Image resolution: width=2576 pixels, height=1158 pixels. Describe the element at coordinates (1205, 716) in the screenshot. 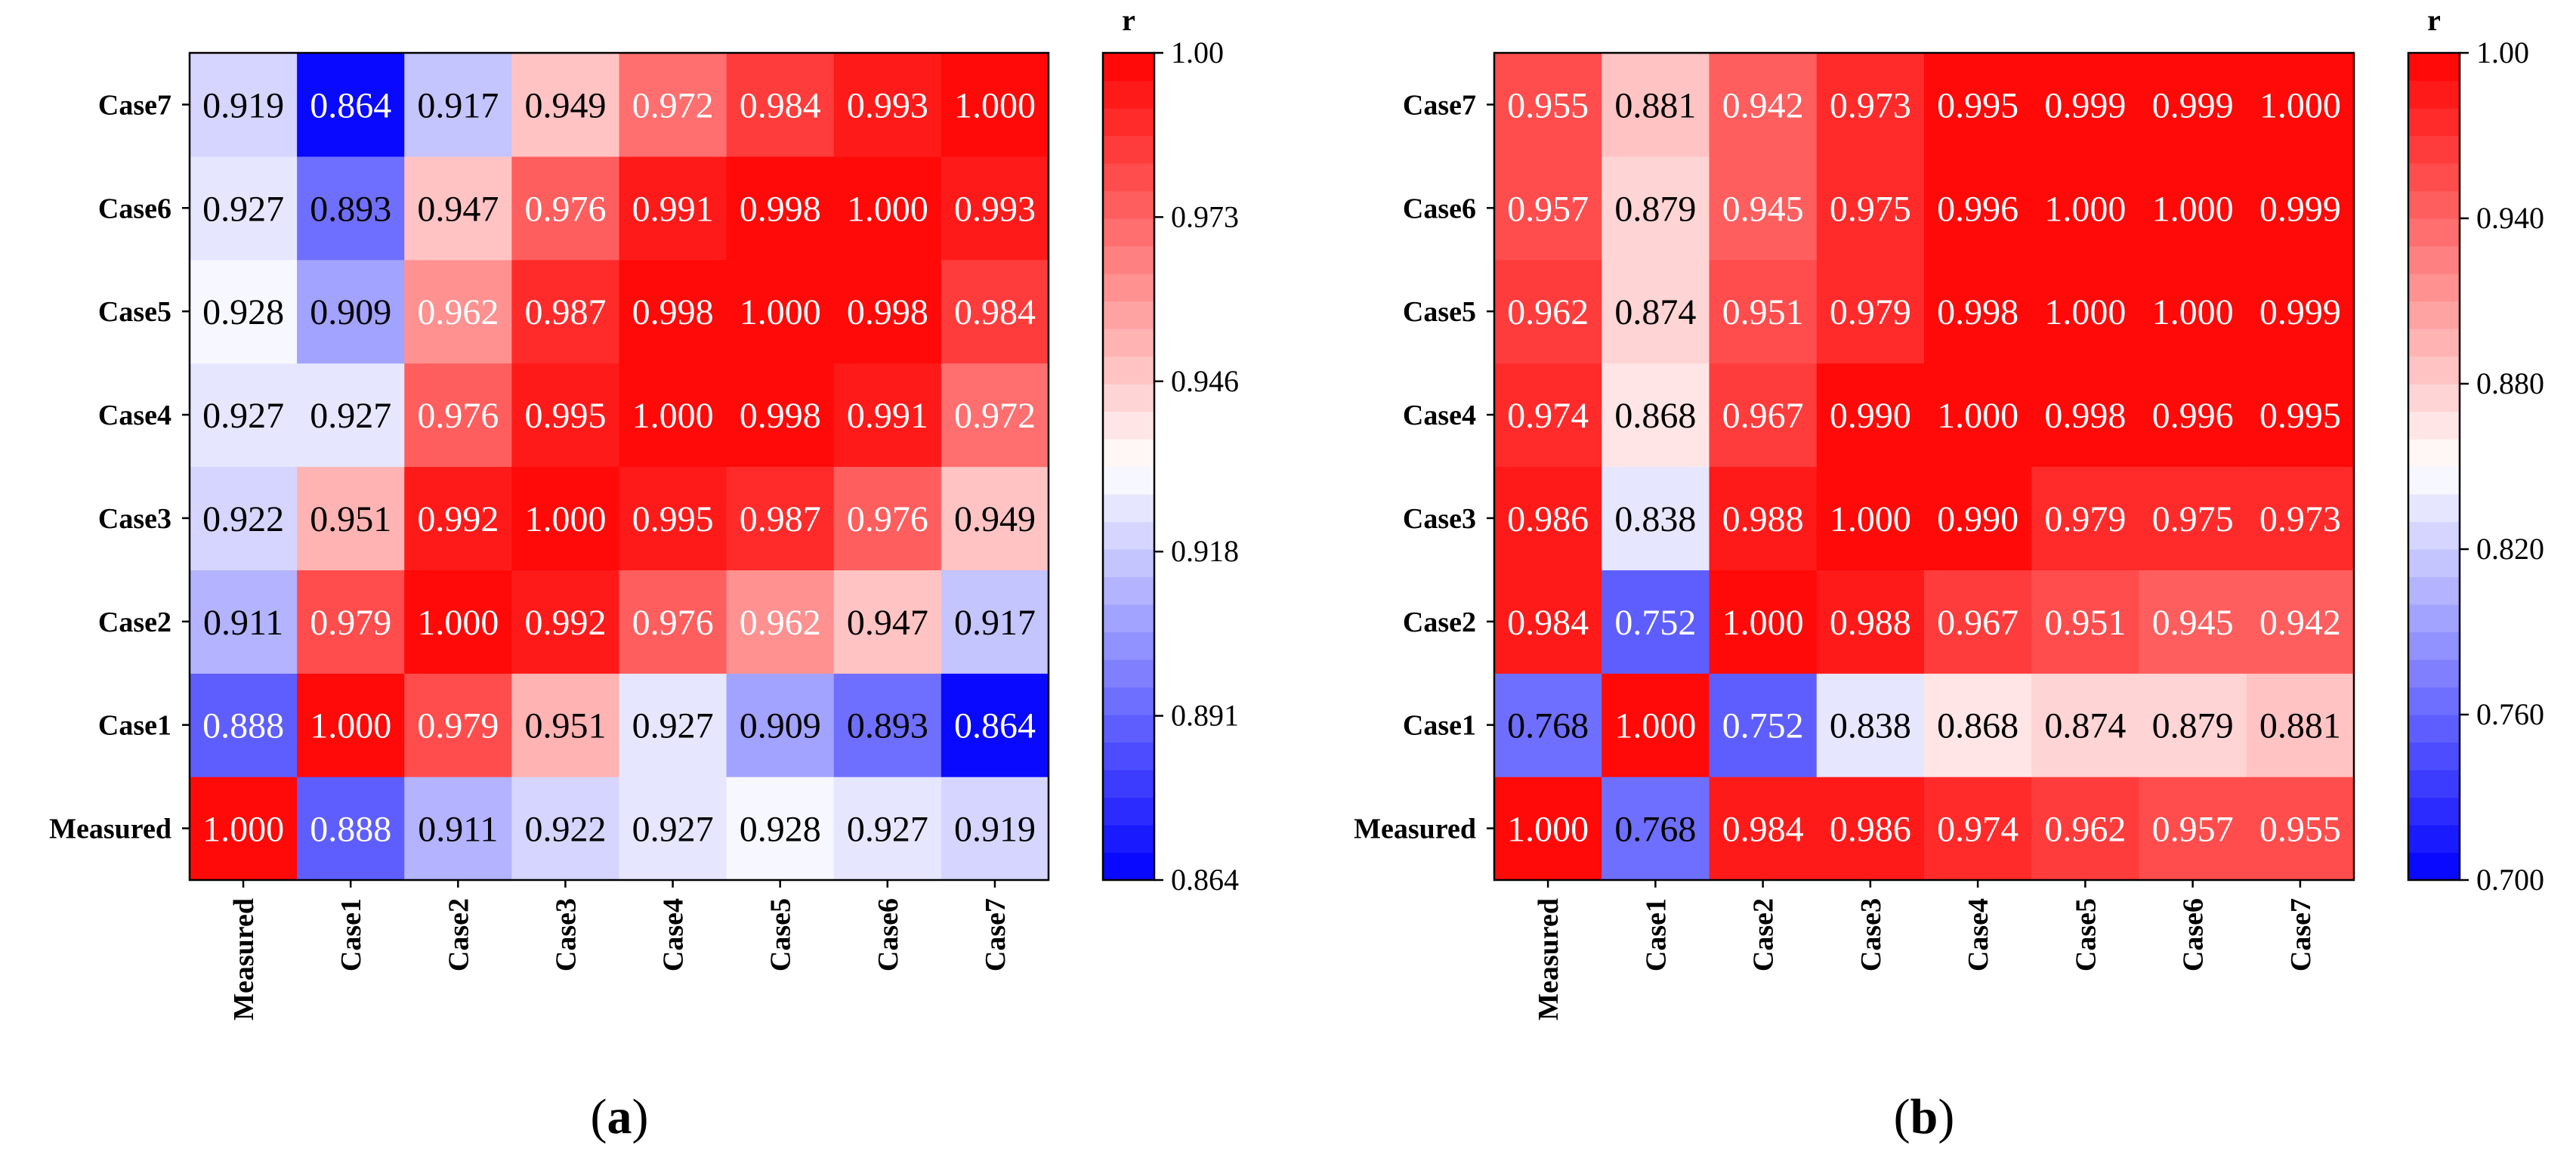

I see `colorbar-tick-label: 0.891` at that location.